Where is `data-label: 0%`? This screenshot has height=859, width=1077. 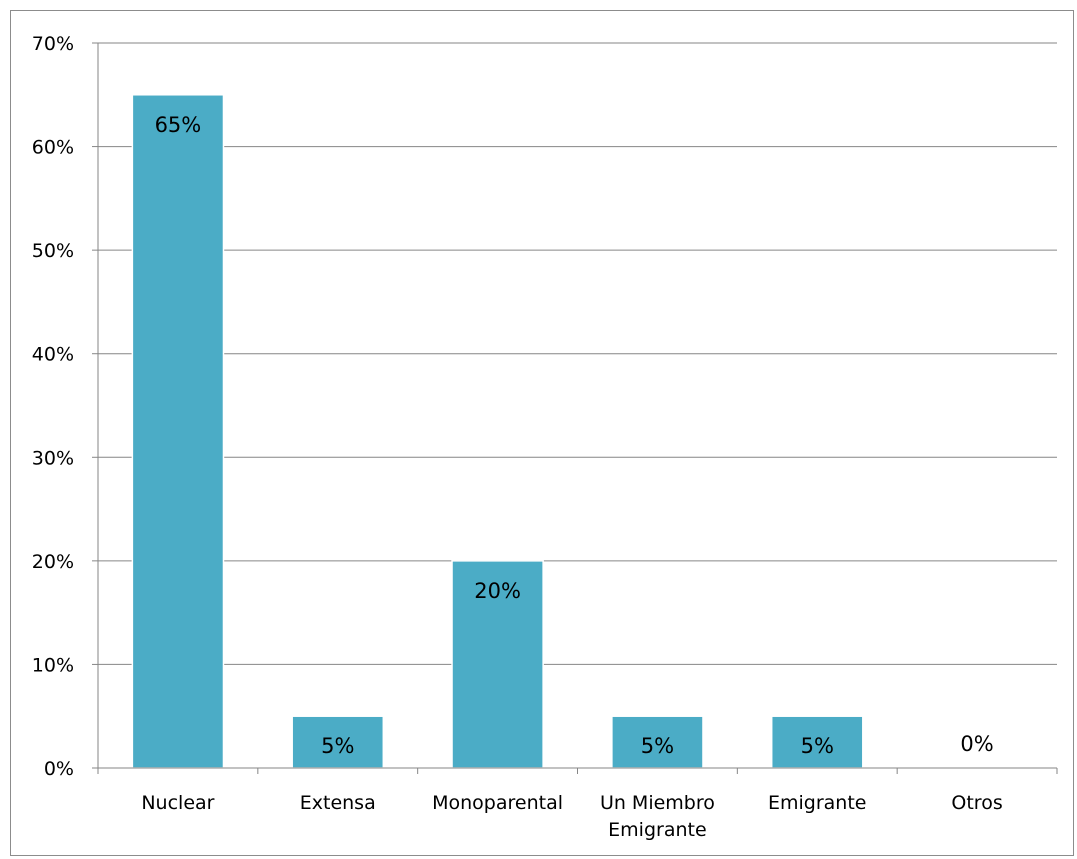 data-label: 0% is located at coordinates (976, 744).